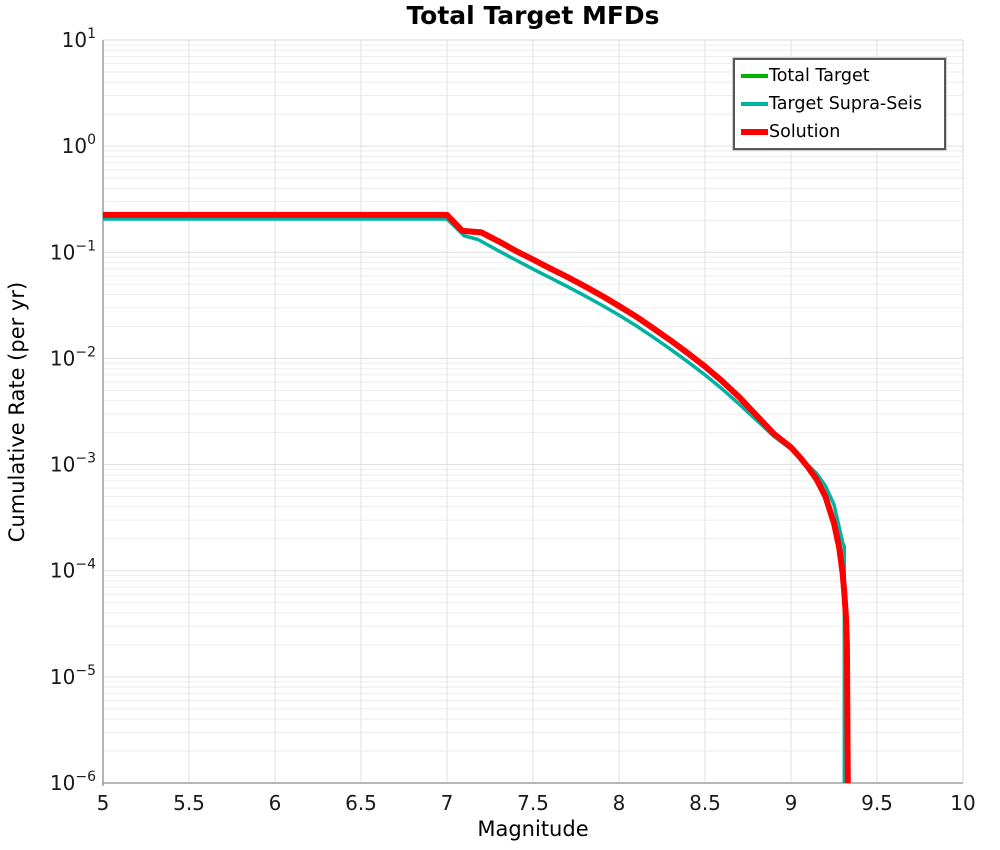  Describe the element at coordinates (73, 676) in the screenshot. I see `y-tick-label: 10⁻⁵` at that location.